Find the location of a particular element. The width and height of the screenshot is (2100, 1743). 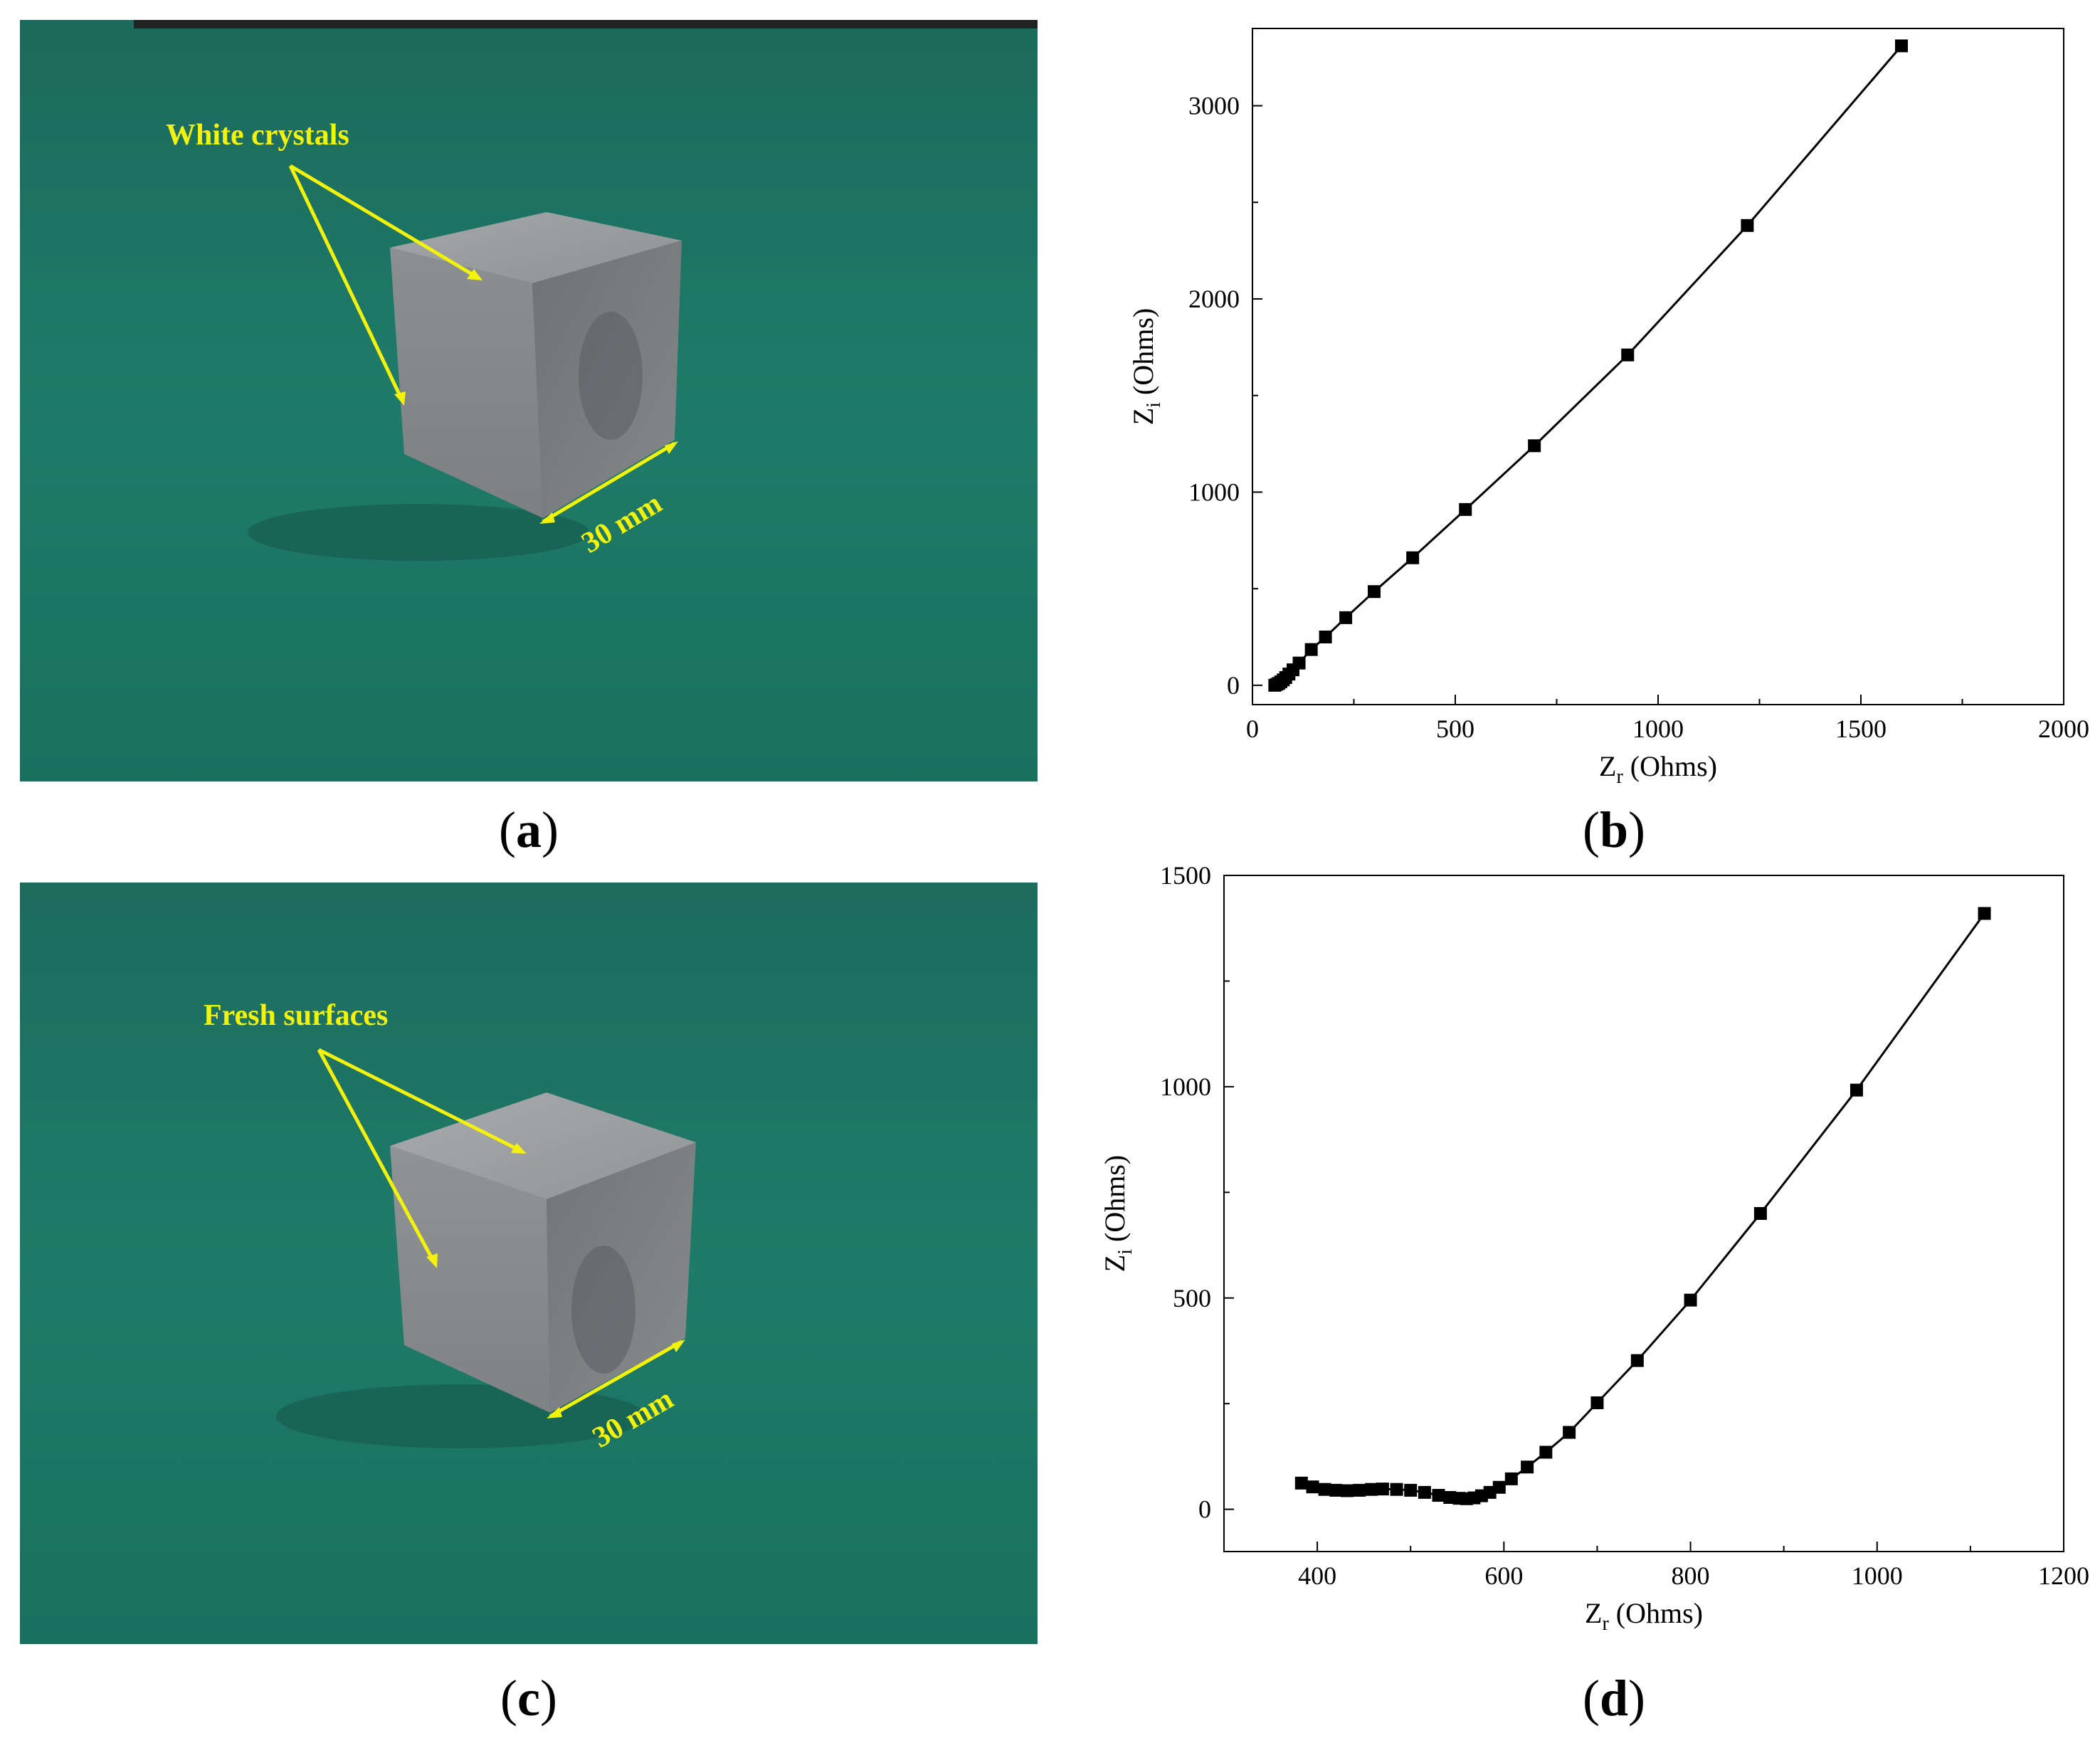

caption-b: (b) is located at coordinates (1613, 829).